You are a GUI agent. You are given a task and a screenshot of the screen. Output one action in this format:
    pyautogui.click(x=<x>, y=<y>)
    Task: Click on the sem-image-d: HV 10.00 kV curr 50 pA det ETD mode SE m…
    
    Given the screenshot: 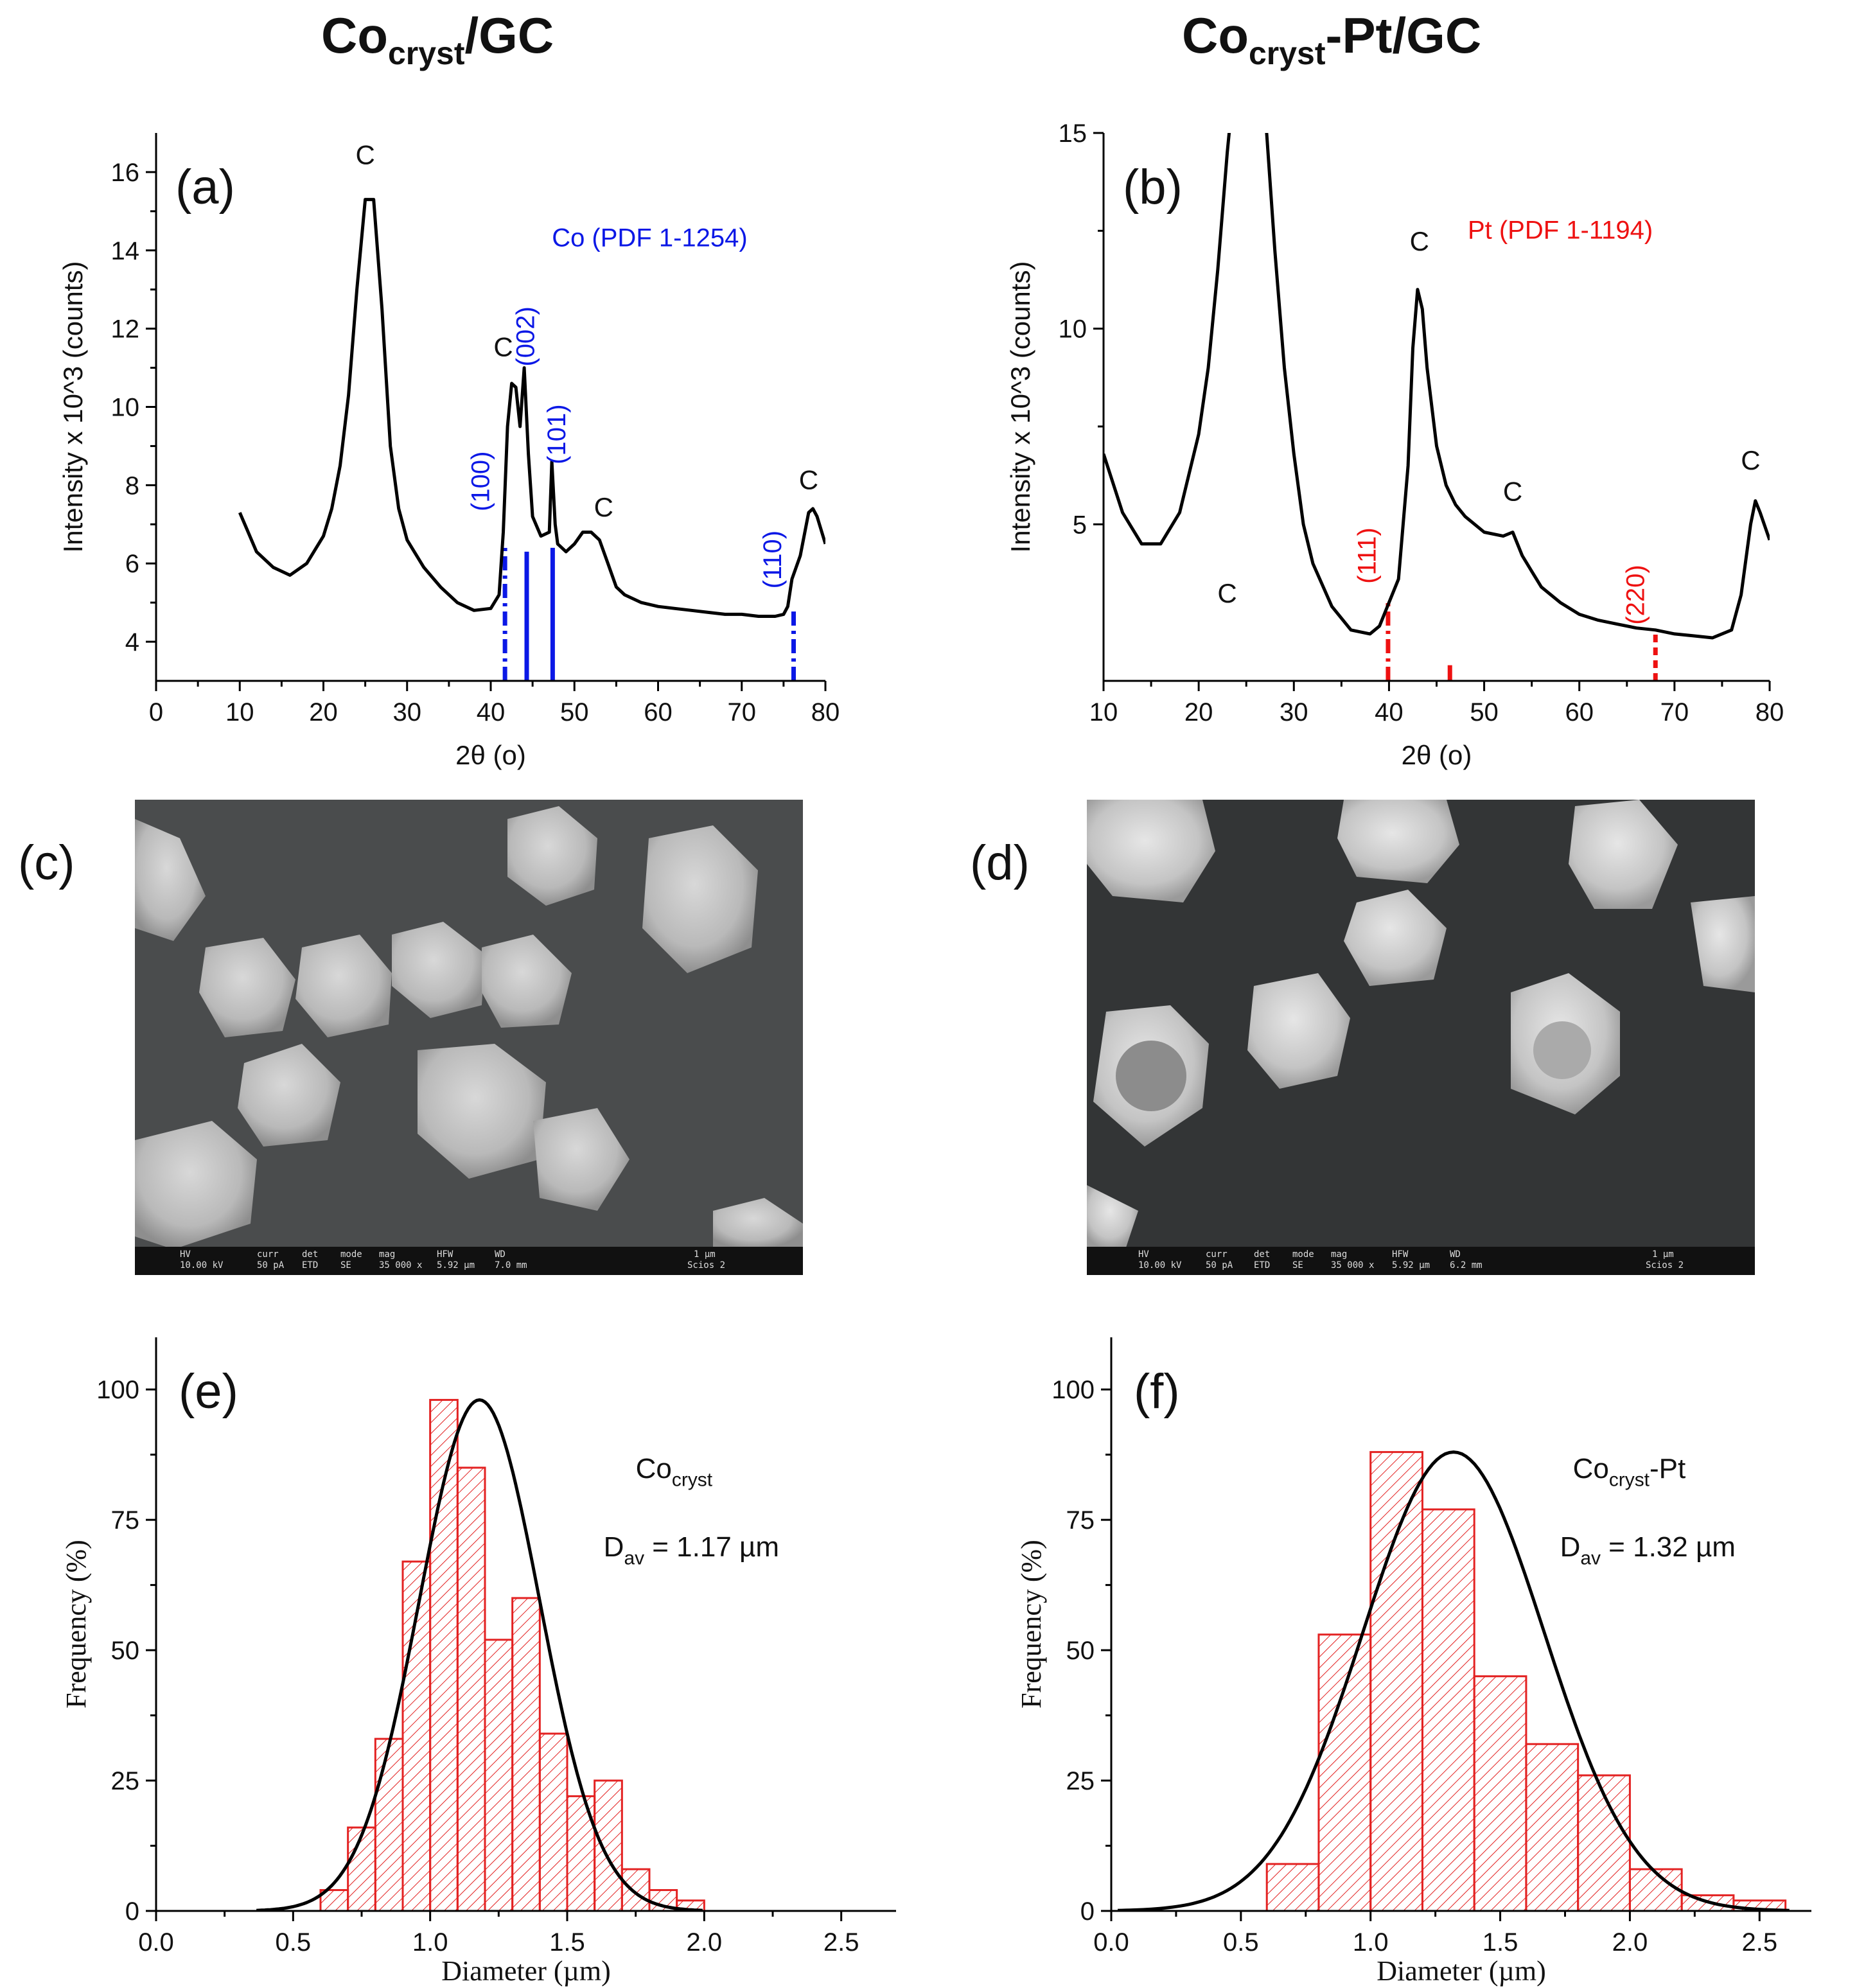 What is the action you would take?
    pyautogui.click(x=1421, y=1037)
    